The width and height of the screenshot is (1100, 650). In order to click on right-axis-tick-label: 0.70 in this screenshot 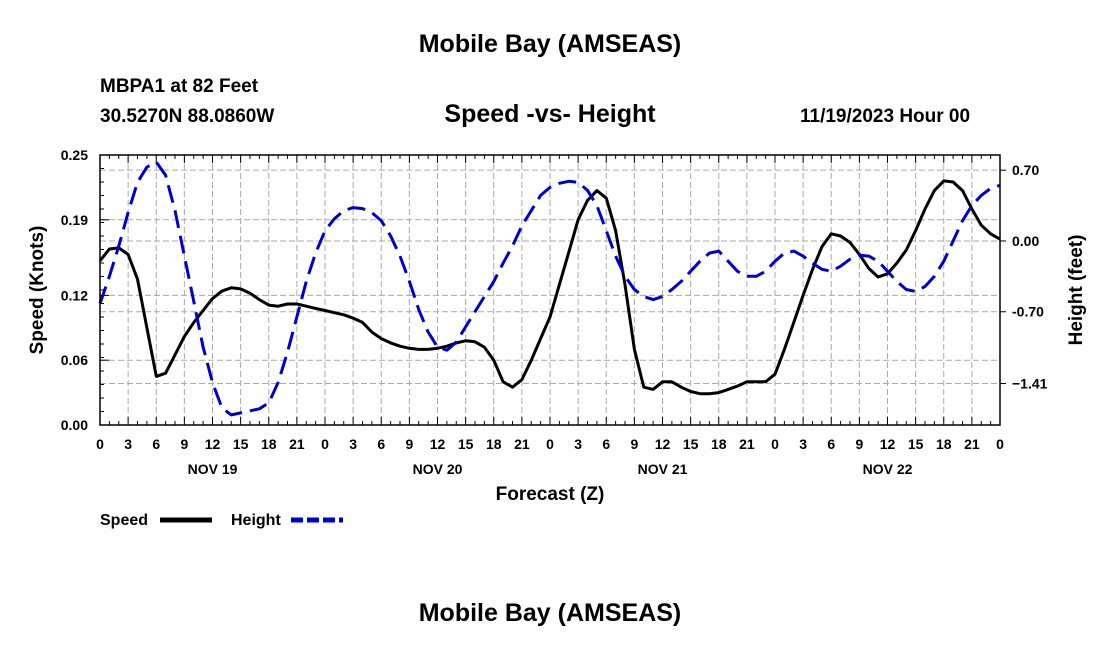, I will do `click(1025, 170)`.